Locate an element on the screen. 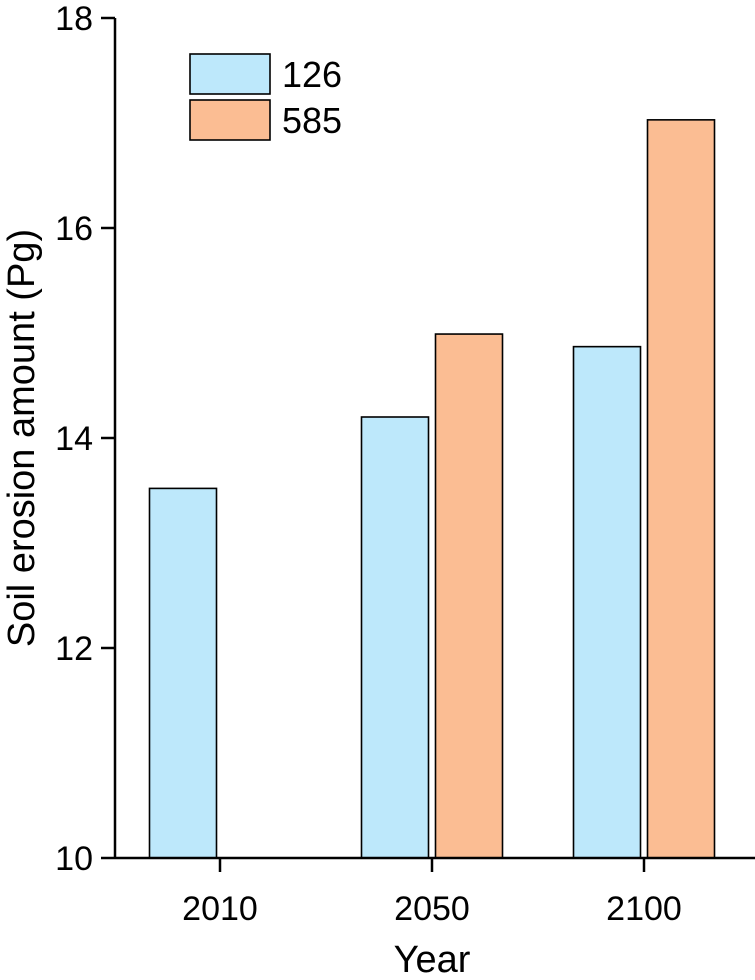 The width and height of the screenshot is (755, 980). x-tick-label: 2100 is located at coordinates (644, 909).